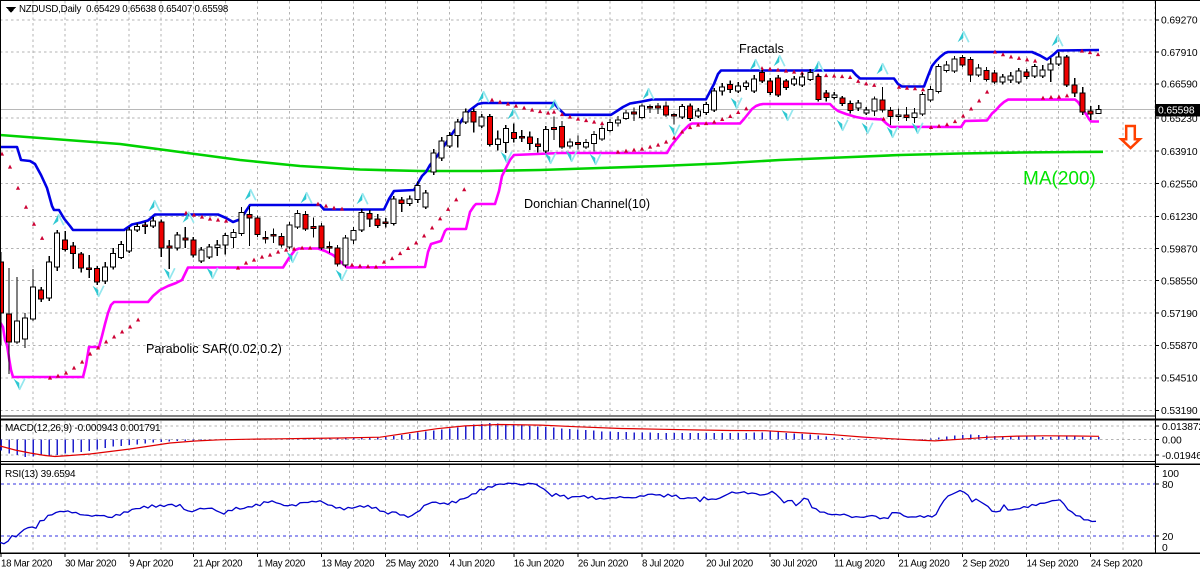 This screenshot has height=575, width=1200. What do you see at coordinates (1179, 282) in the screenshot?
I see `svg-text: 0.58550` at bounding box center [1179, 282].